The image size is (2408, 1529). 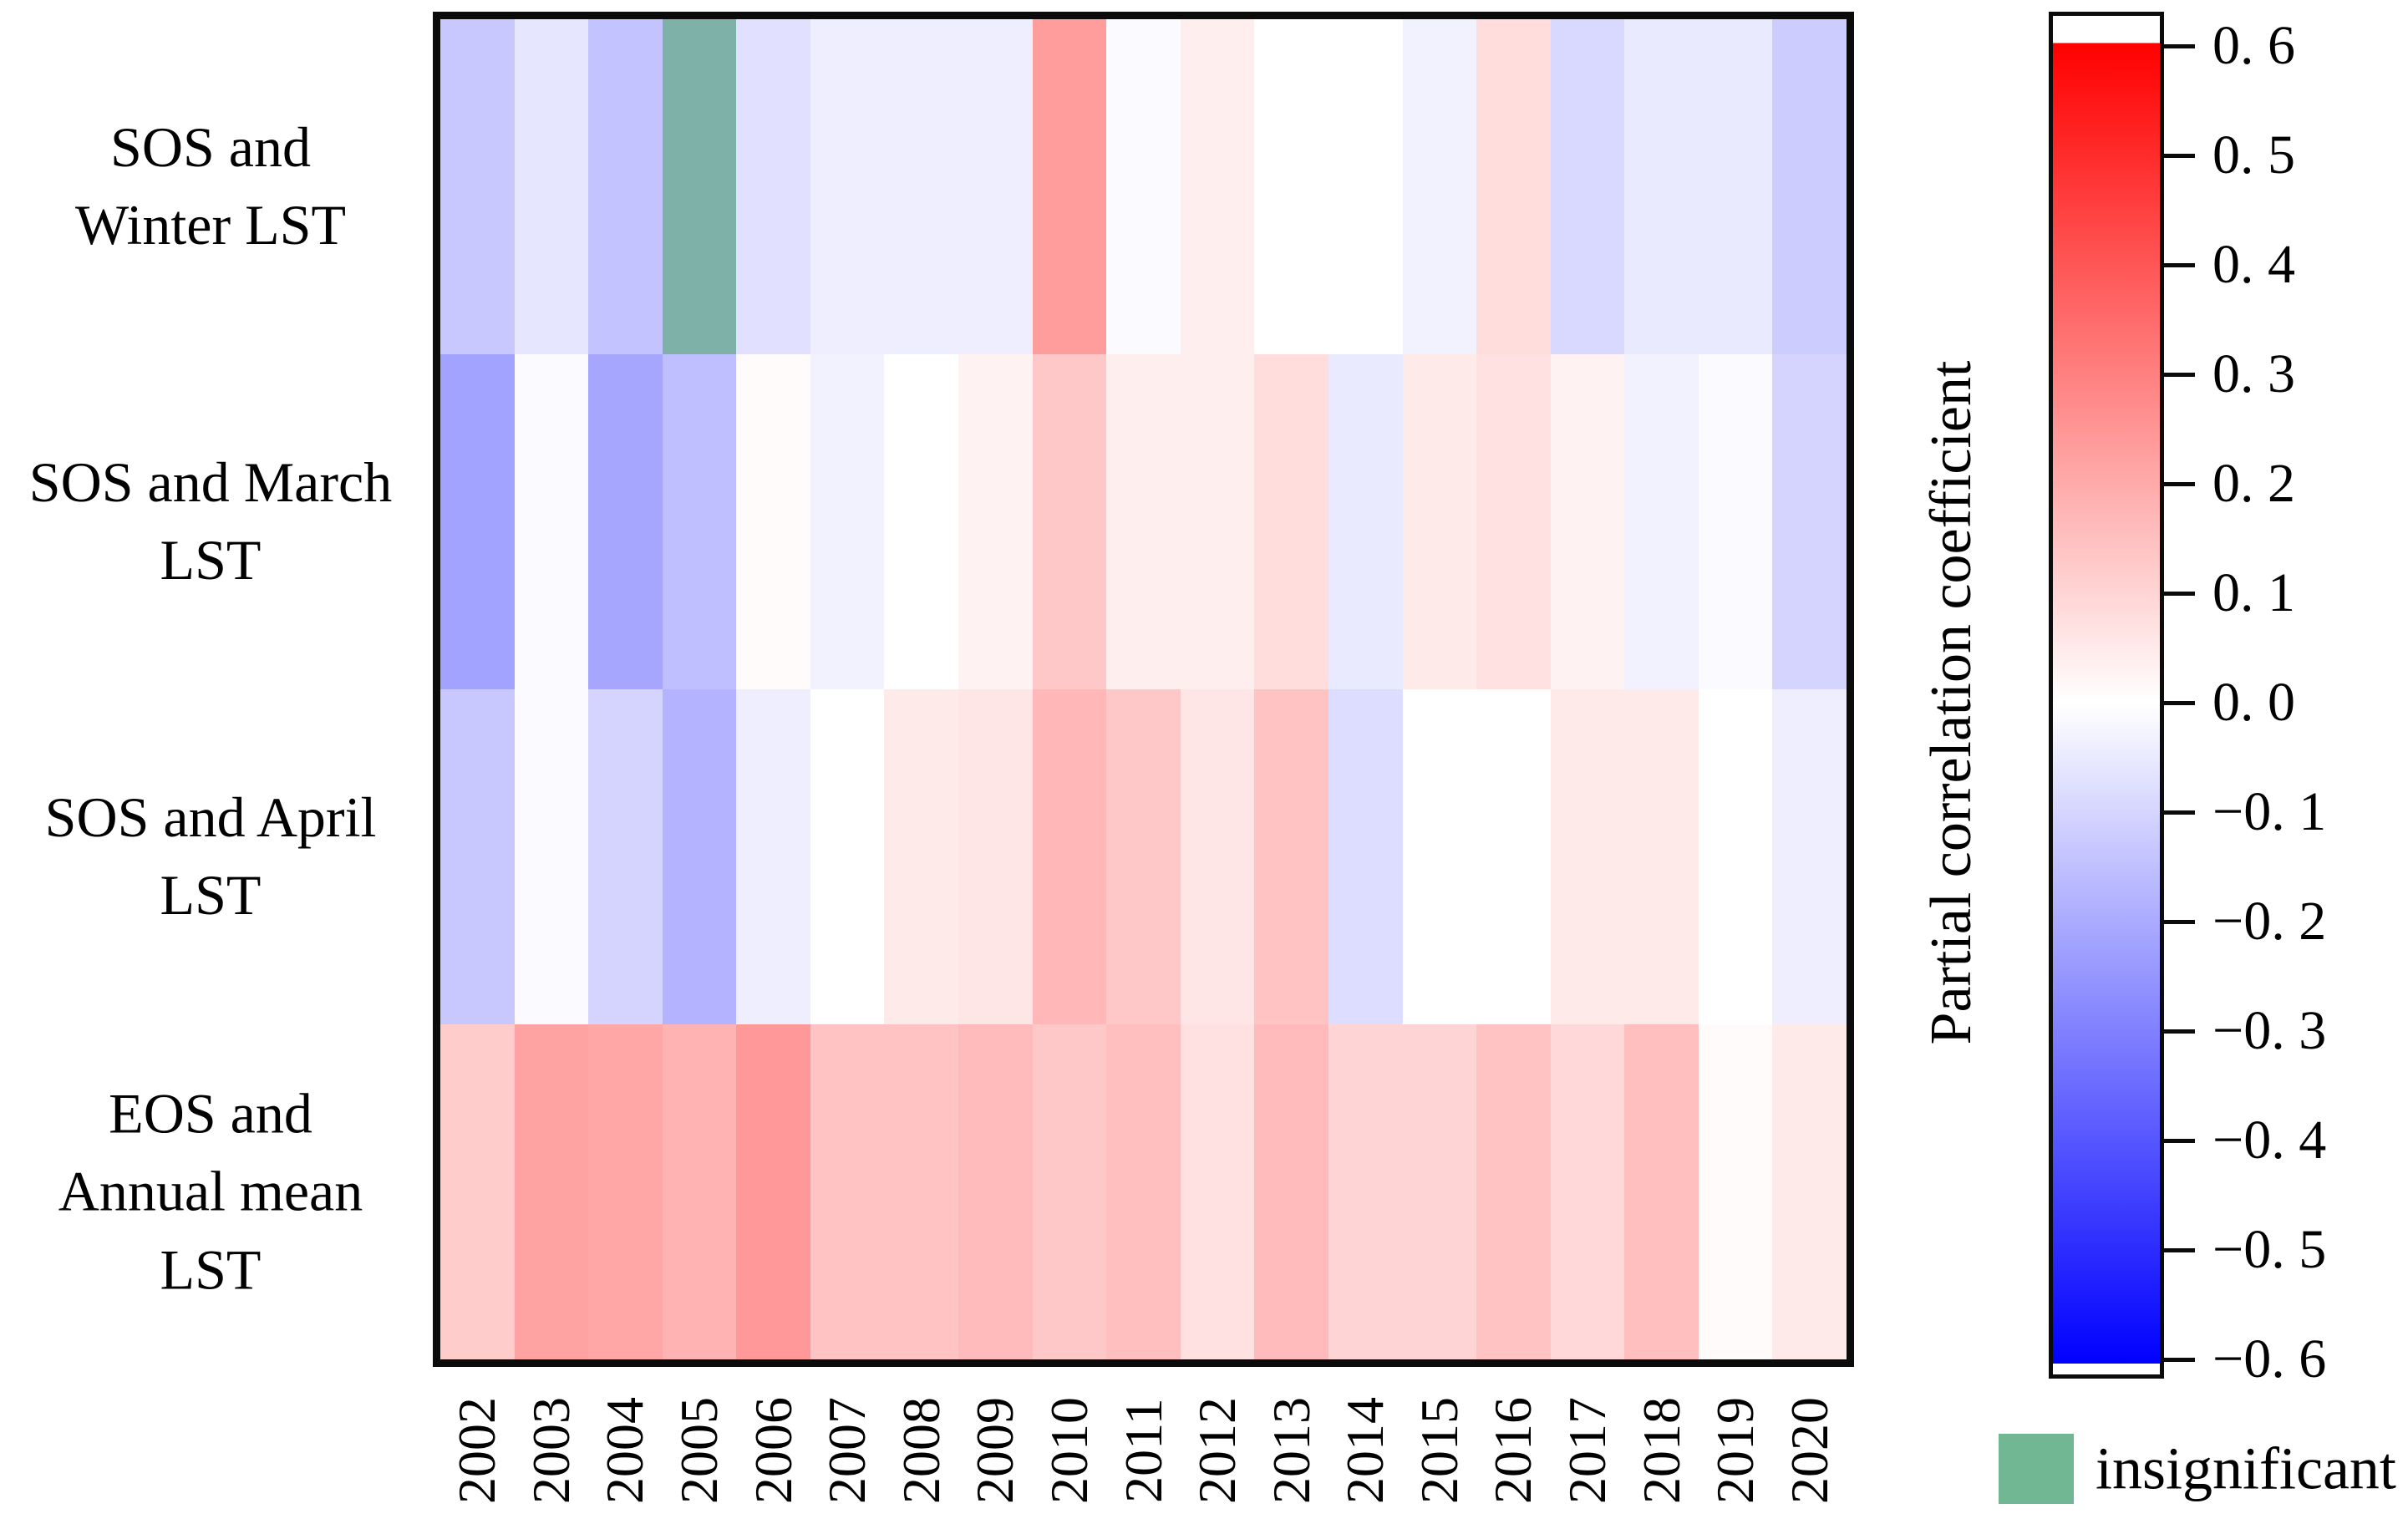 I want to click on heatmap-cell-EOS-and-Annual-mean-LST-2014, so click(x=1365, y=1191).